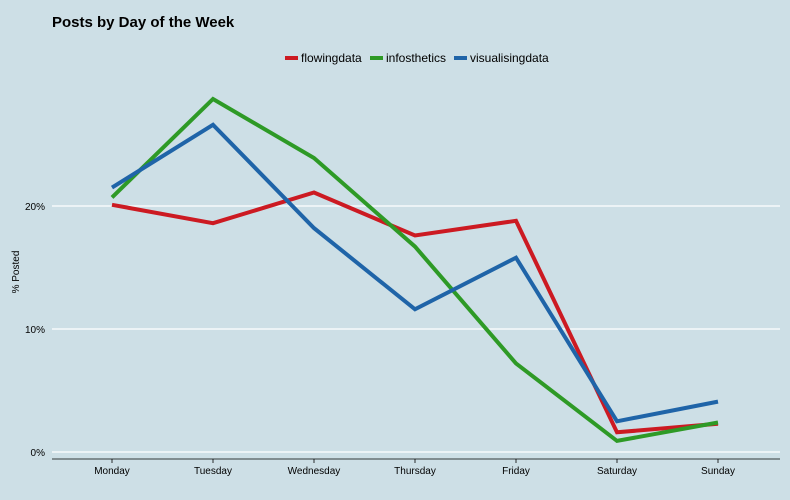  What do you see at coordinates (718, 471) in the screenshot?
I see `x-tick-label: Sunday` at bounding box center [718, 471].